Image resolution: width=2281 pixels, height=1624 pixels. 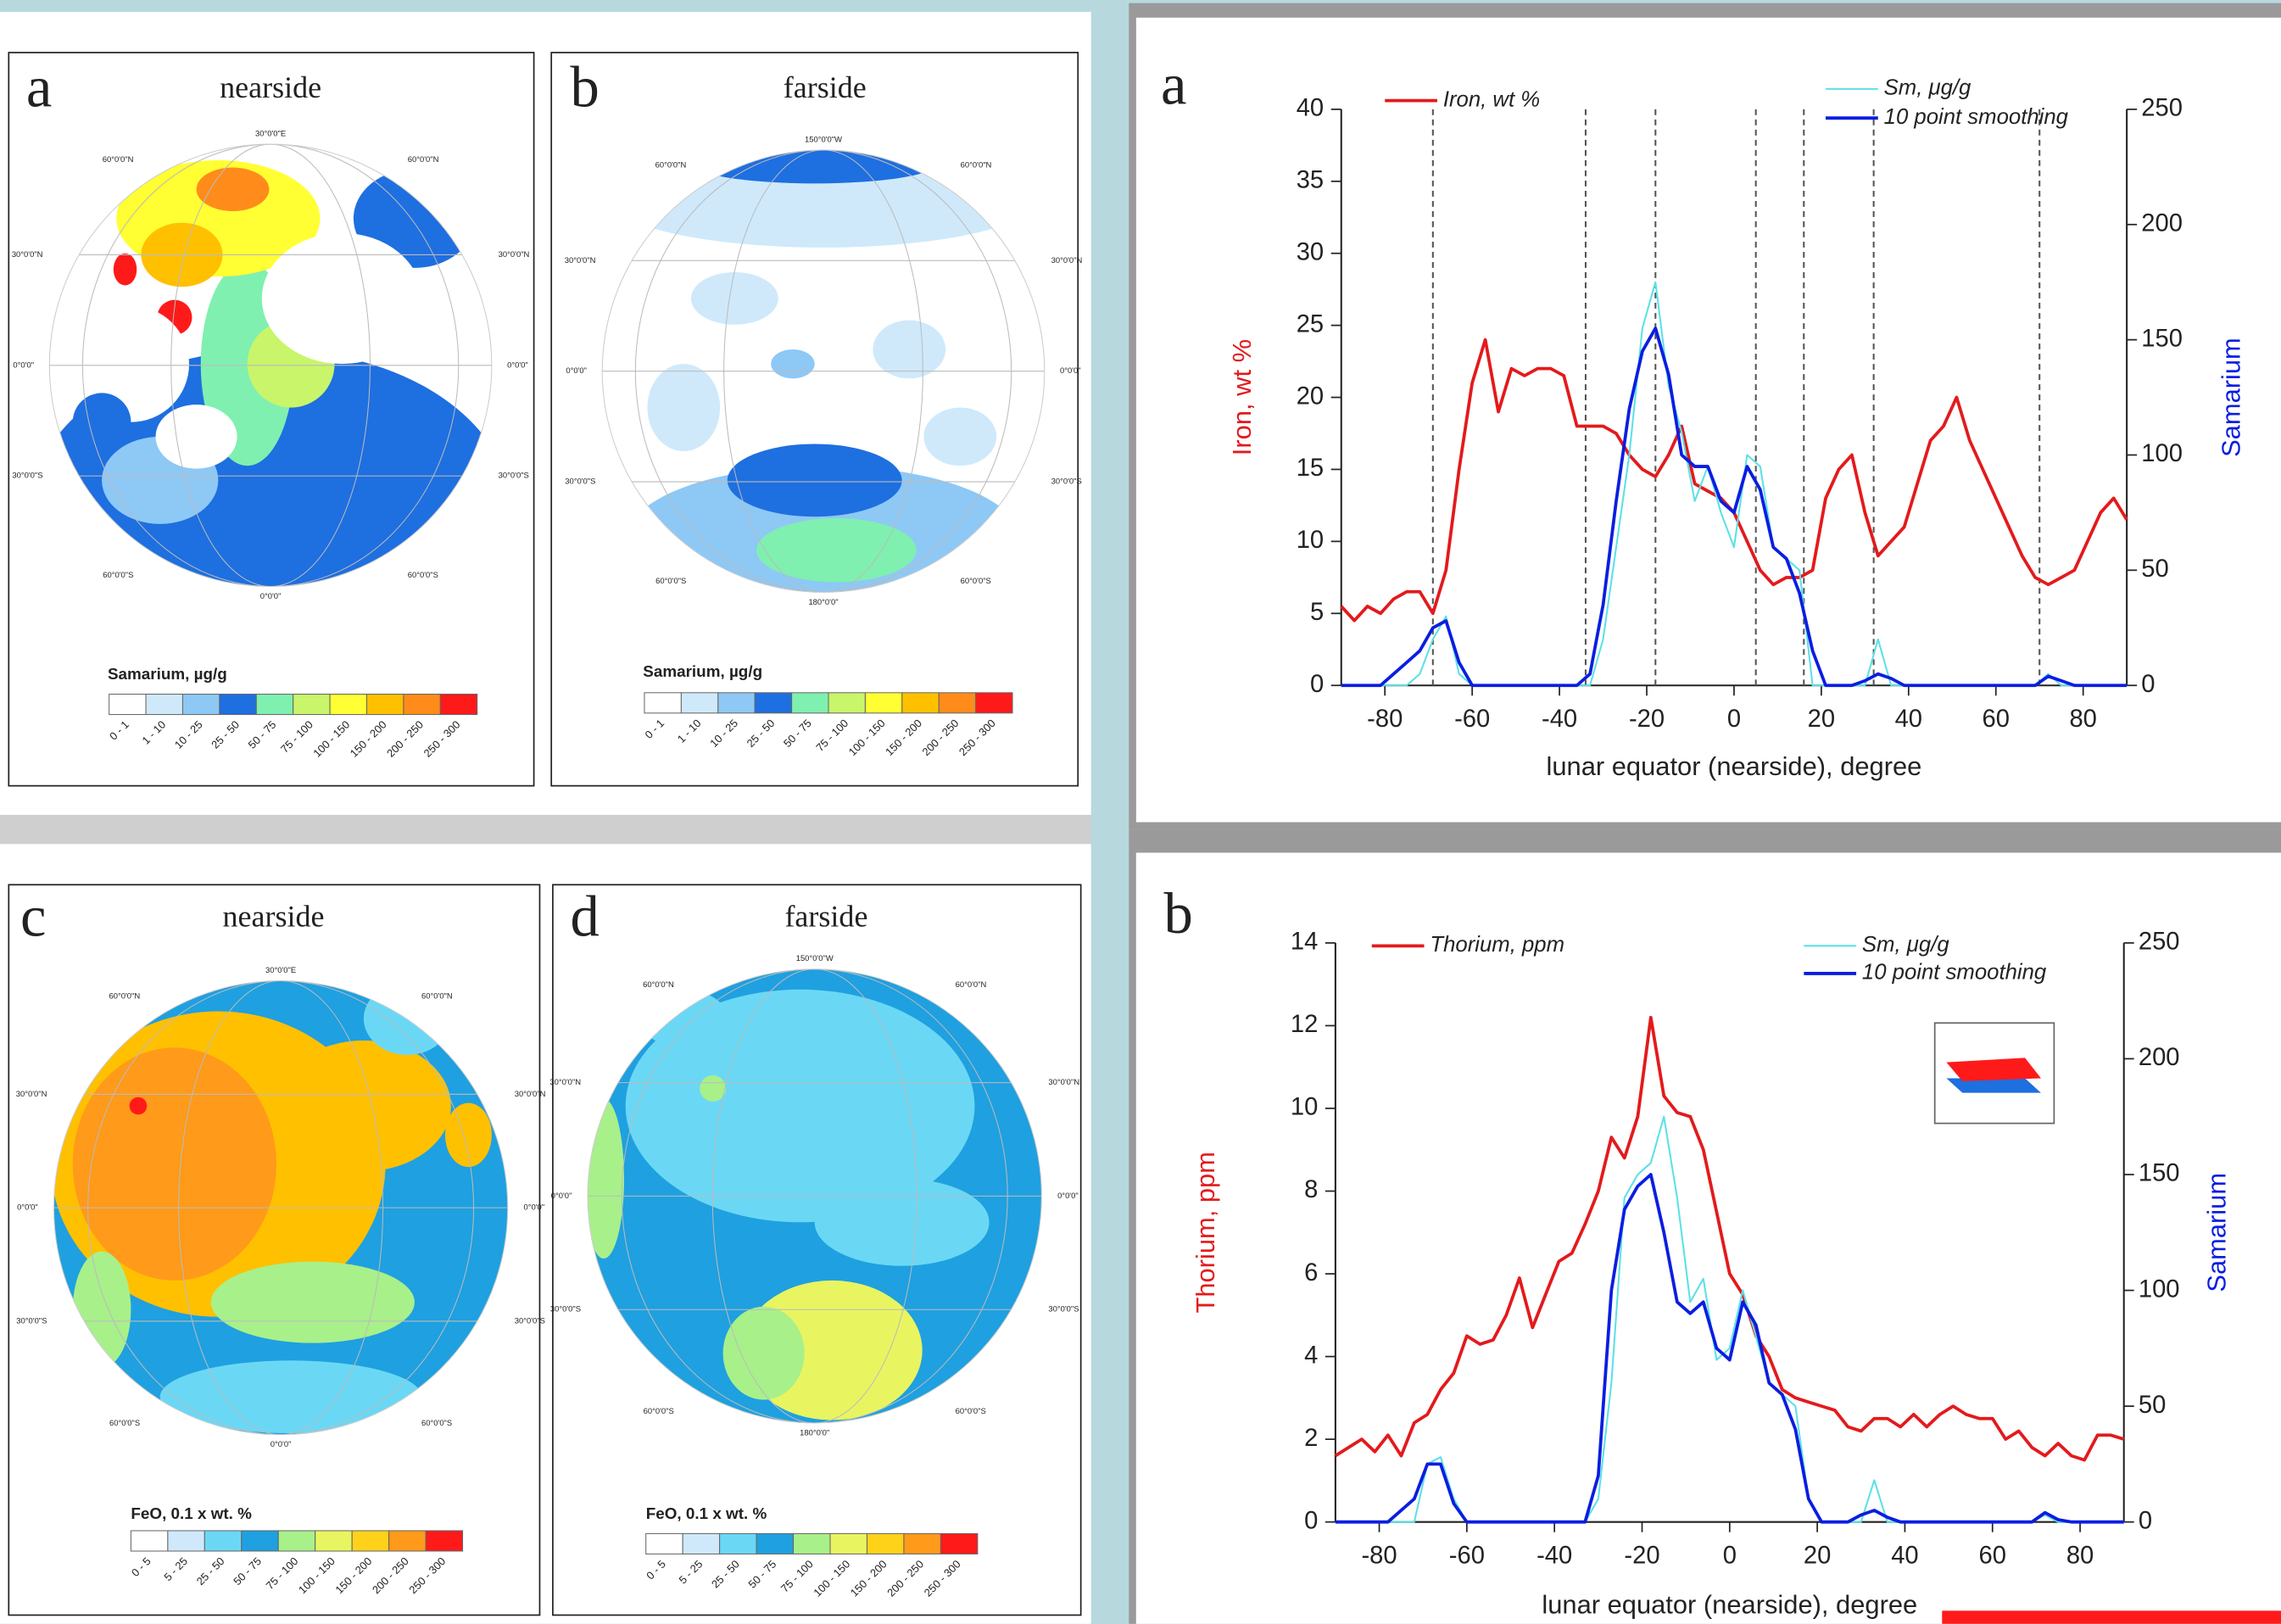 What do you see at coordinates (2162, 223) in the screenshot?
I see `y2-tick-label: 200` at bounding box center [2162, 223].